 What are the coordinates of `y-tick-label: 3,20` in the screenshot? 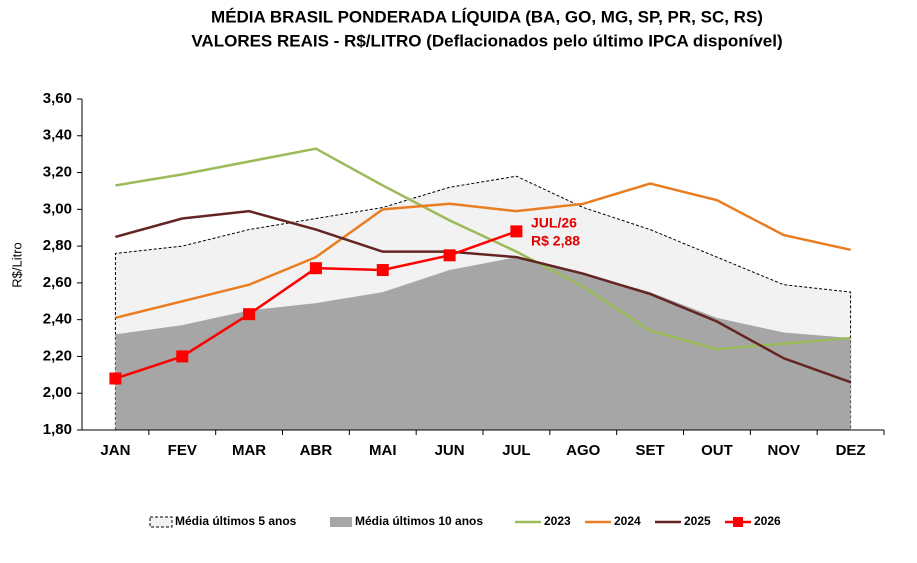 It's located at (57, 172).